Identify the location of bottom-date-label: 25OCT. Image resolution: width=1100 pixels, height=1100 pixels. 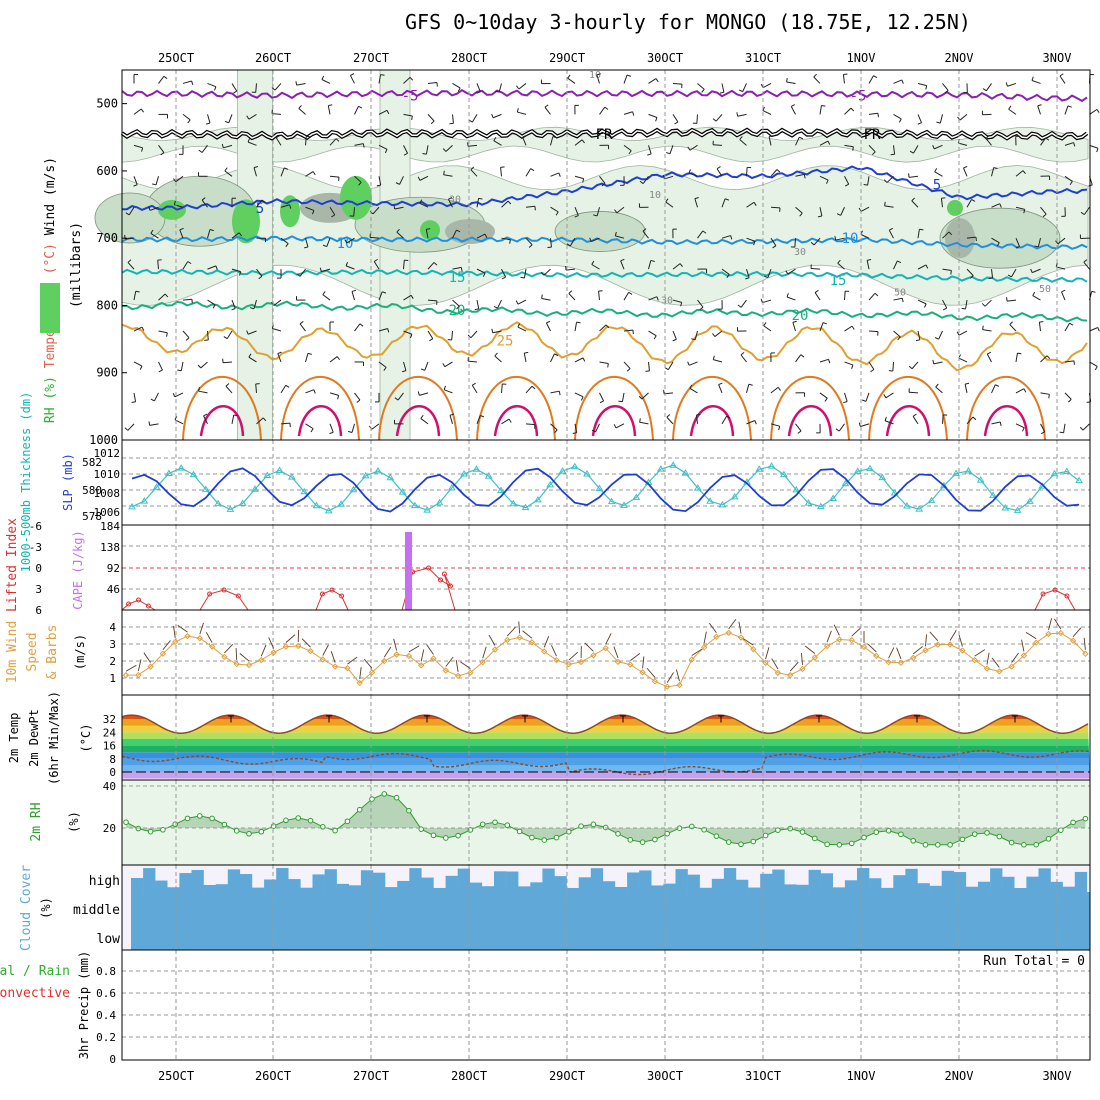
(176, 1076).